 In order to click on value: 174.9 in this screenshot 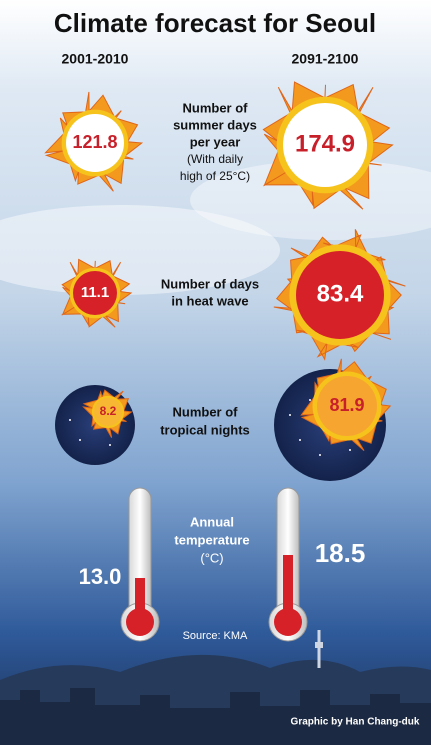, I will do `click(325, 143)`.